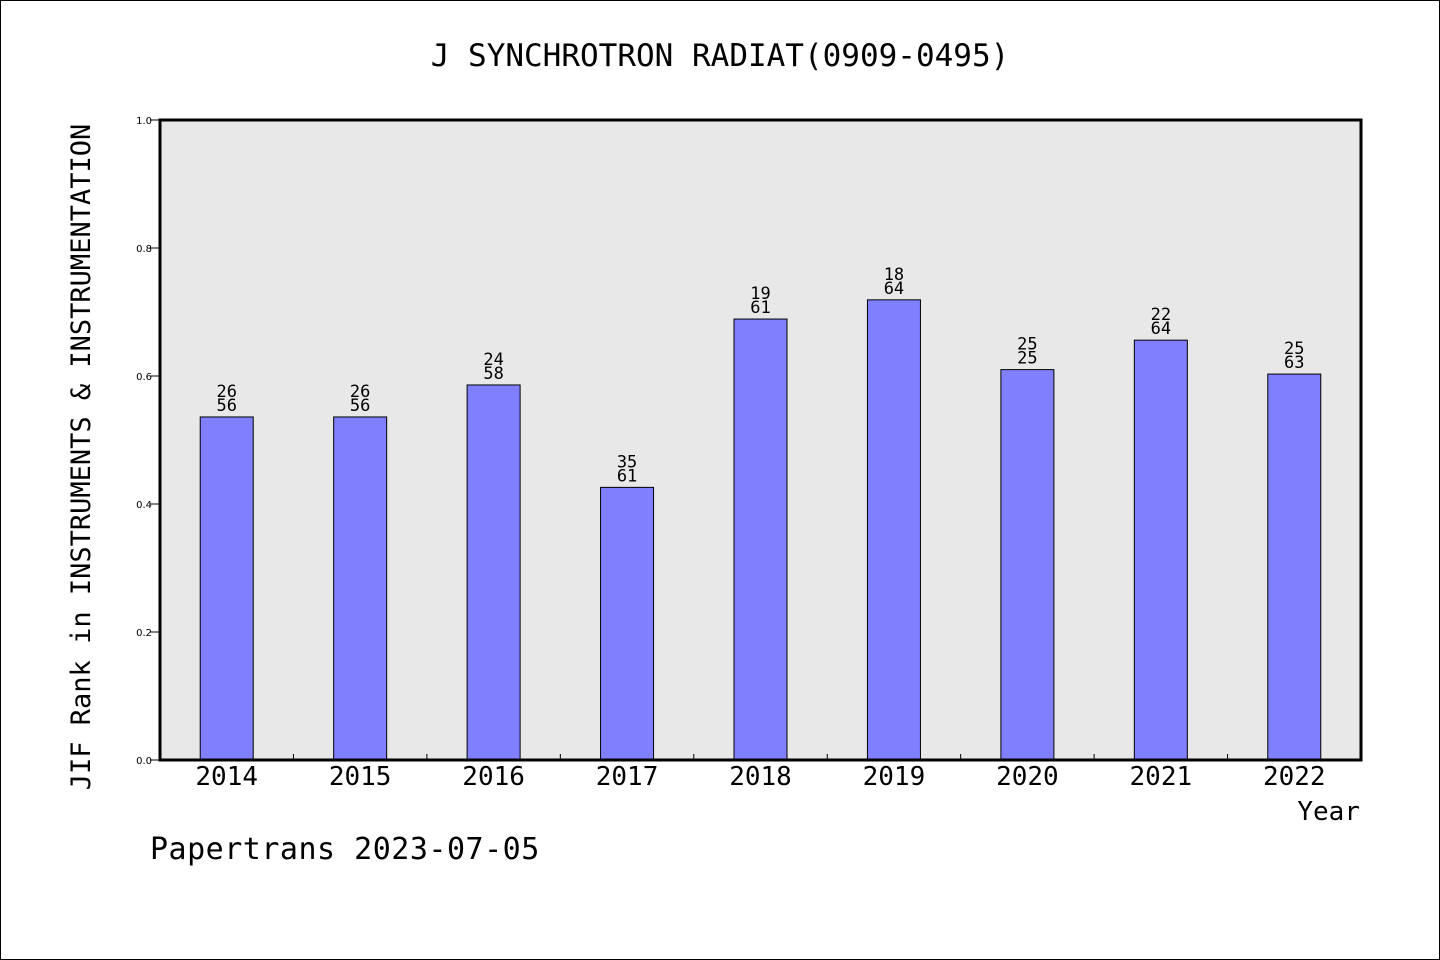 Image resolution: width=1440 pixels, height=960 pixels. Describe the element at coordinates (1027, 359) in the screenshot. I see `total-label-2020: 25` at that location.